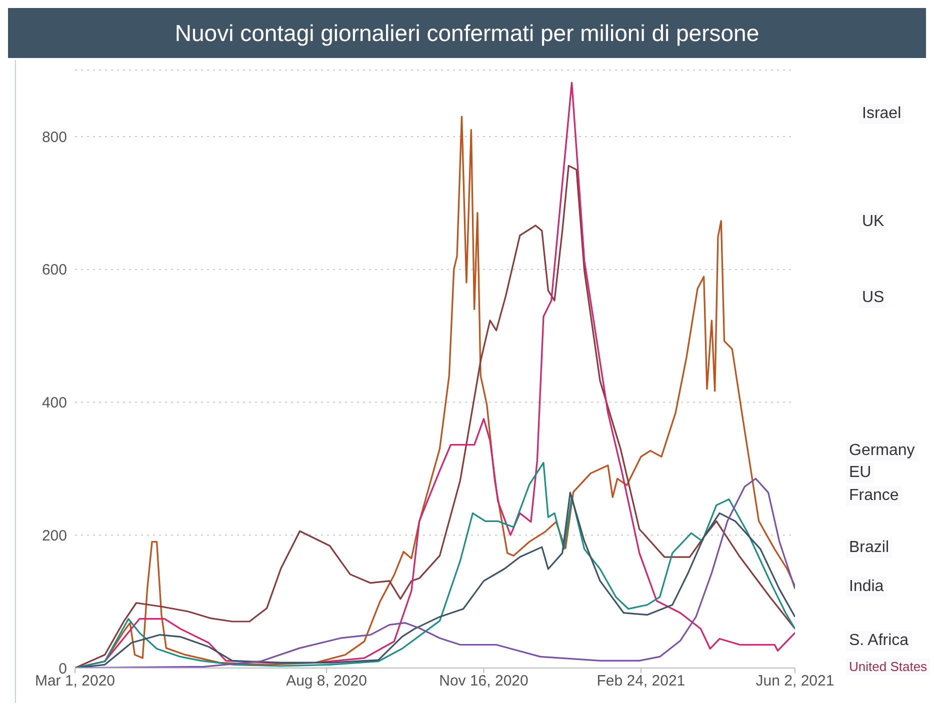 This screenshot has width=934, height=711. What do you see at coordinates (795, 681) in the screenshot?
I see `x-tick-label: Jun 2, 2021` at bounding box center [795, 681].